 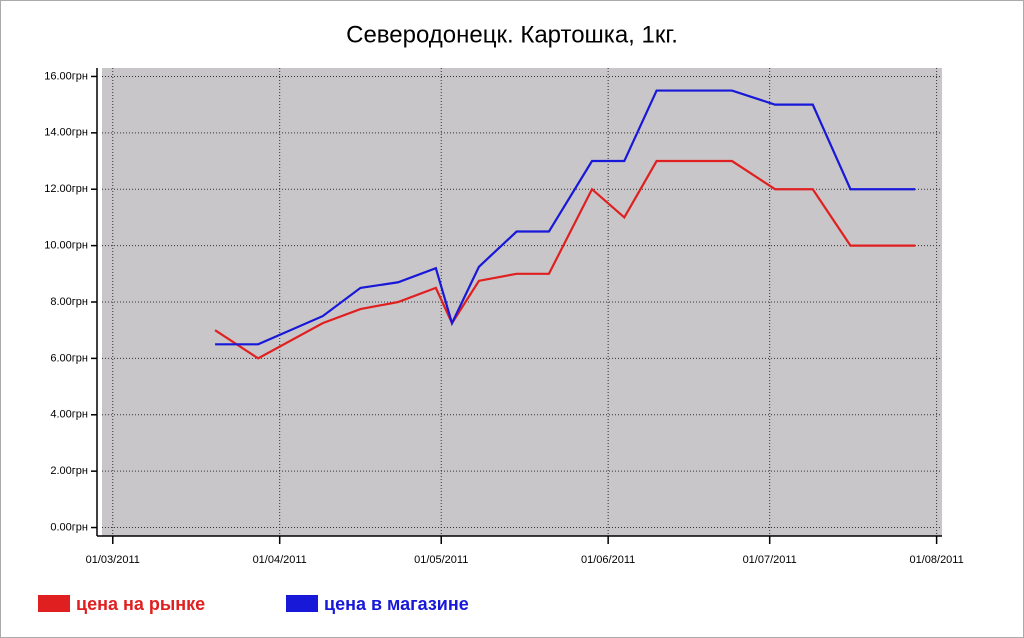 What do you see at coordinates (66, 76) in the screenshot?
I see `y-tick-label: 16.00грн` at bounding box center [66, 76].